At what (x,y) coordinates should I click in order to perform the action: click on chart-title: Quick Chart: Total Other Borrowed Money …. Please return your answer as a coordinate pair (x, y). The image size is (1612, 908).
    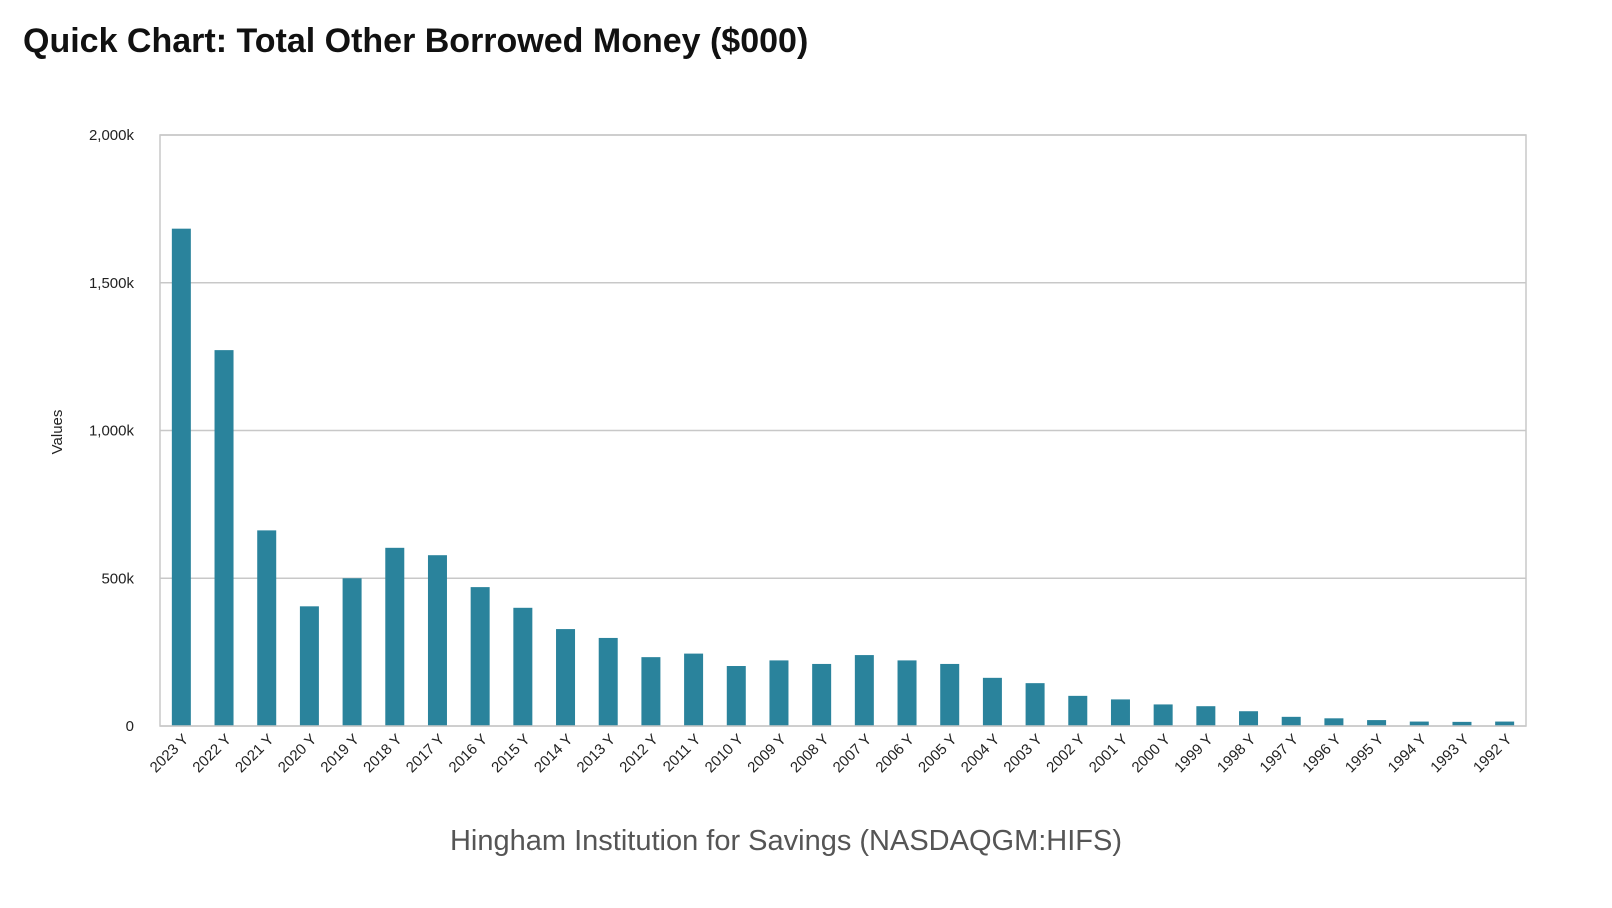
    Looking at the image, I should click on (416, 41).